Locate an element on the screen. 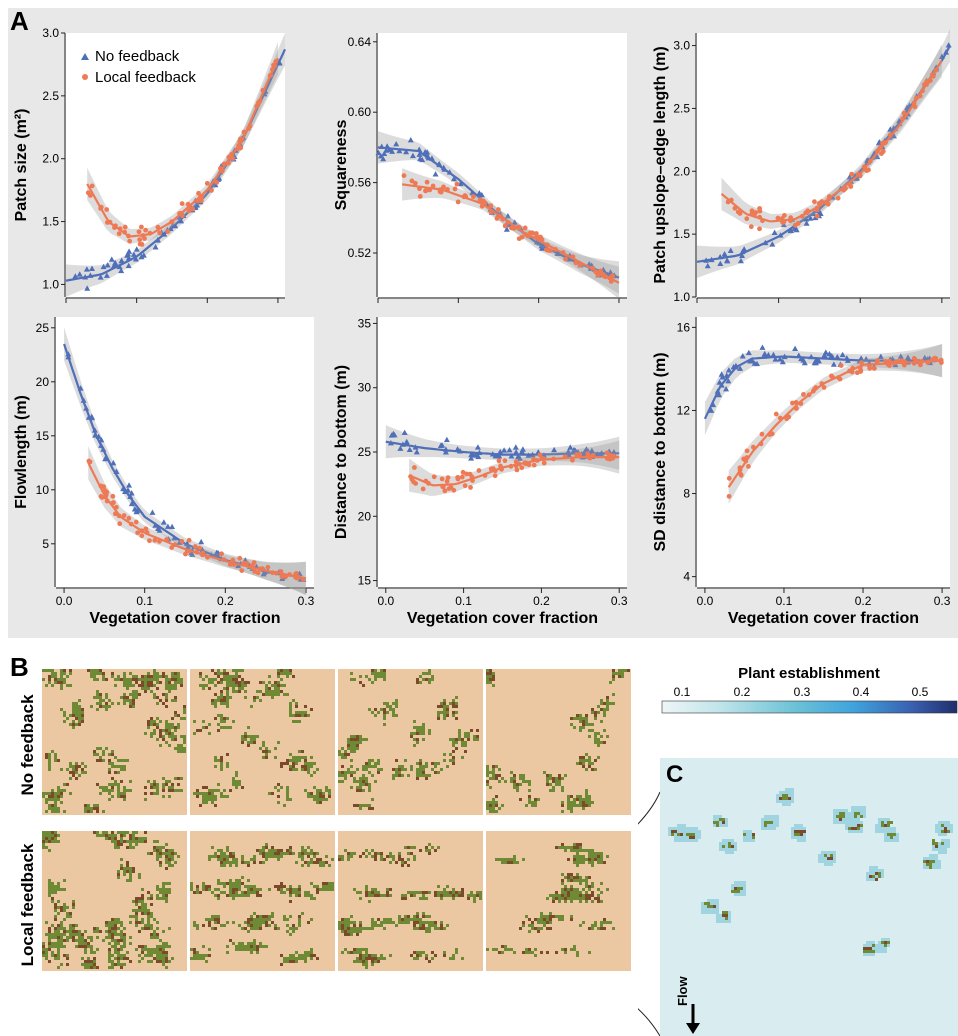 The width and height of the screenshot is (958, 1036). confidence-band is located at coordinates (823, 389).